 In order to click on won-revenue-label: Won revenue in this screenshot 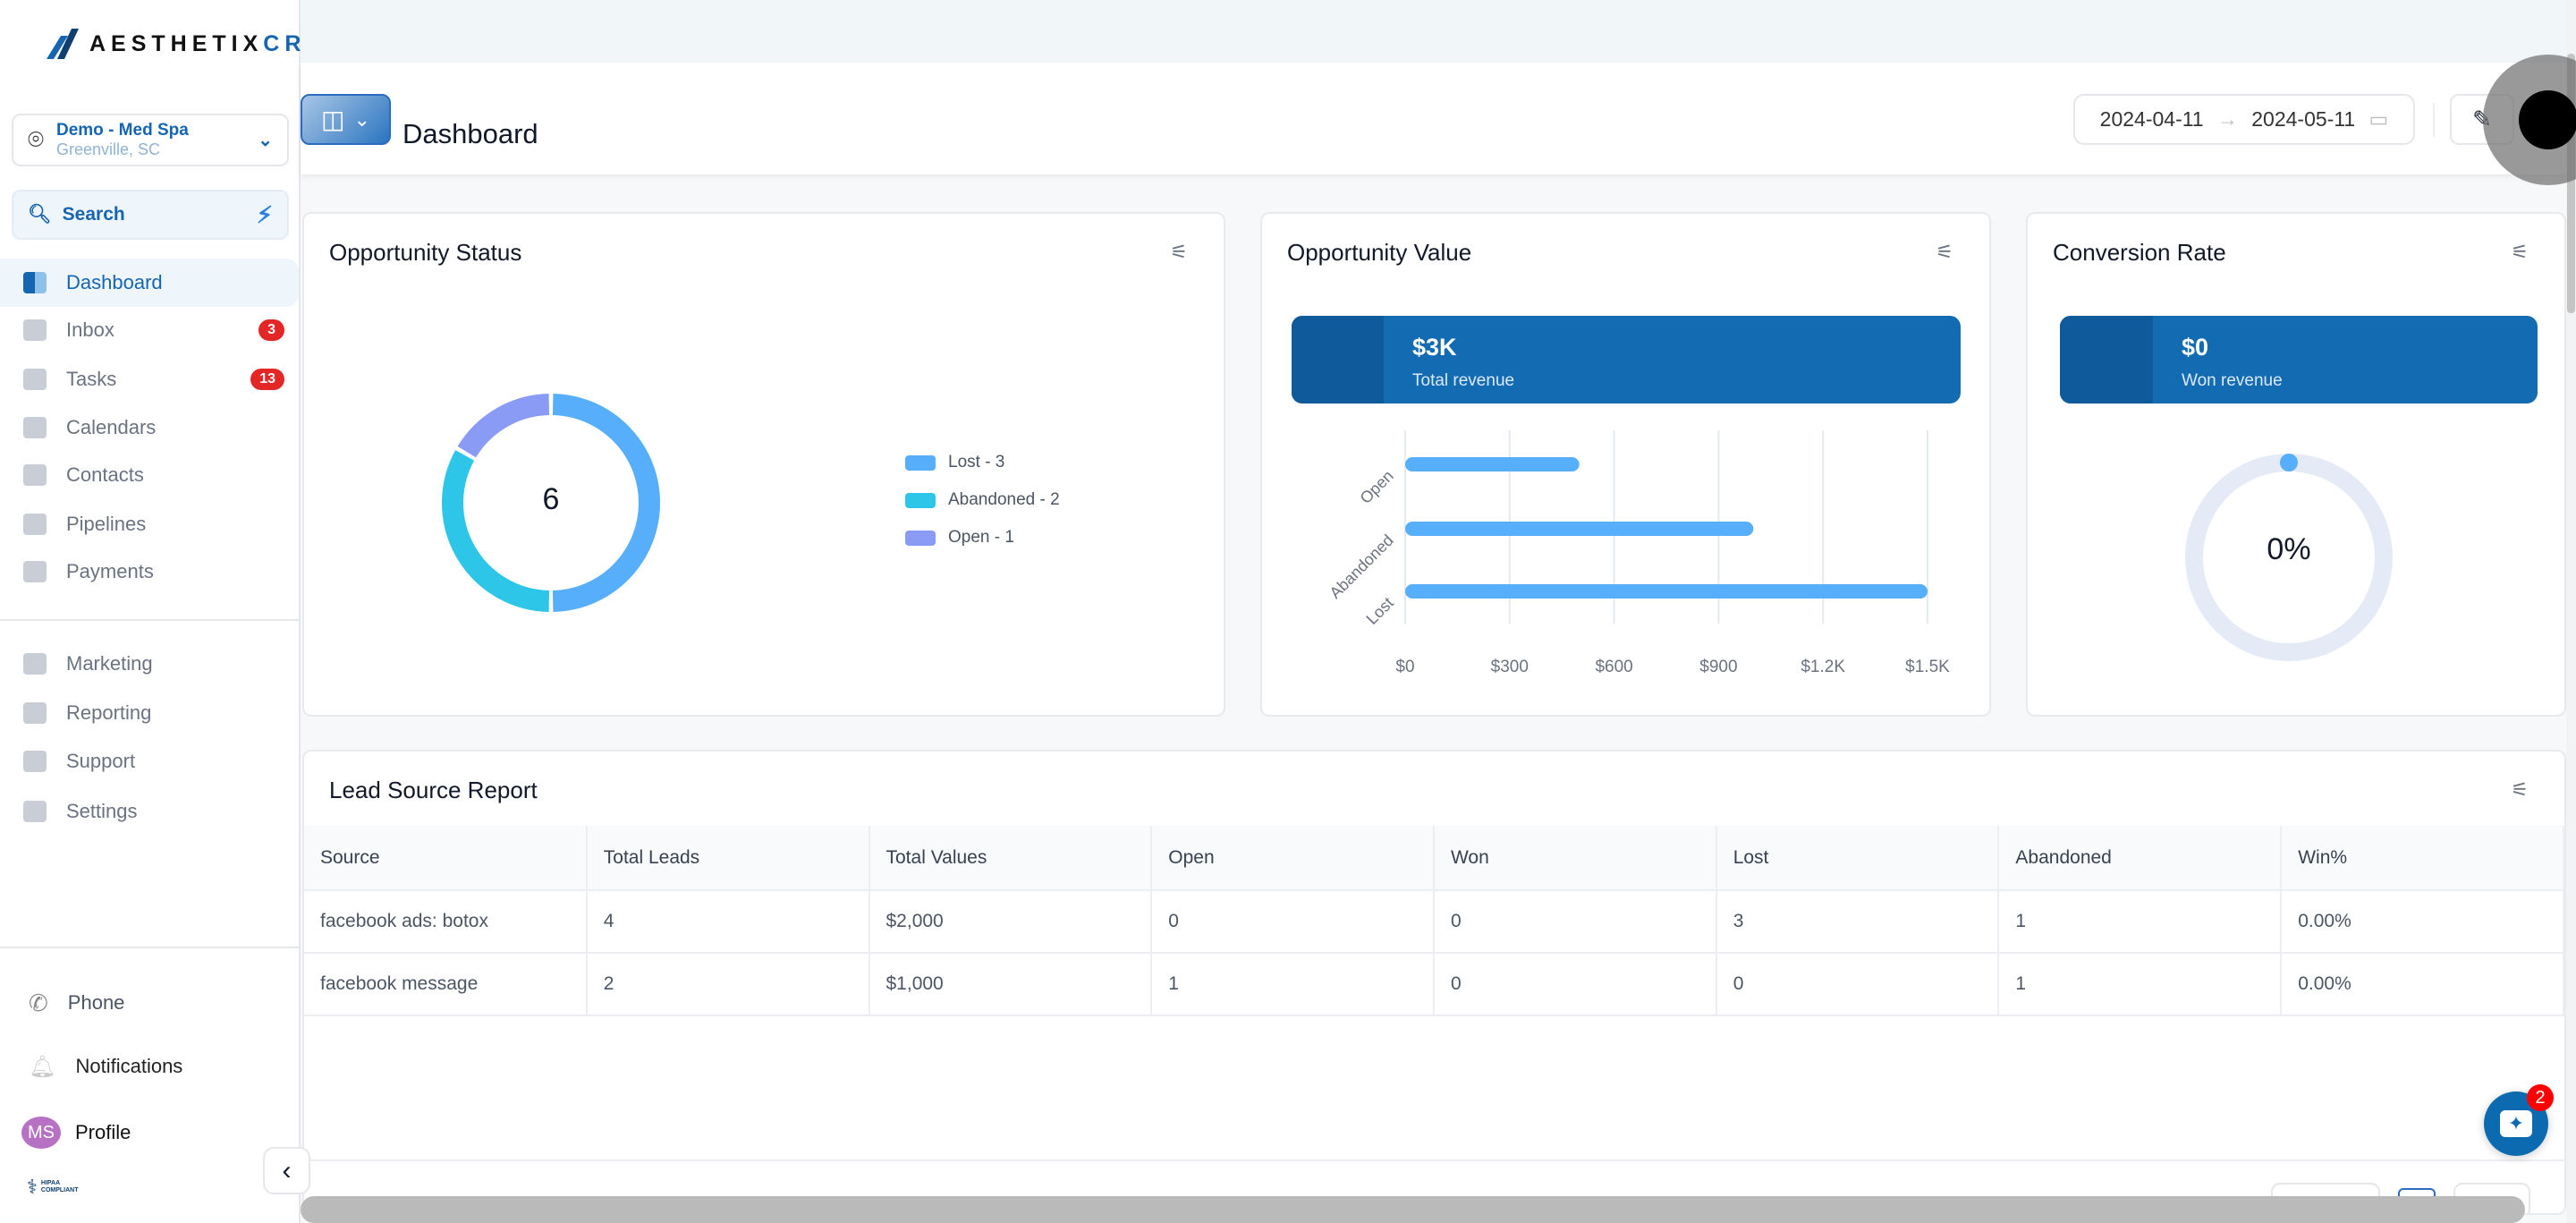, I will do `click(2232, 380)`.